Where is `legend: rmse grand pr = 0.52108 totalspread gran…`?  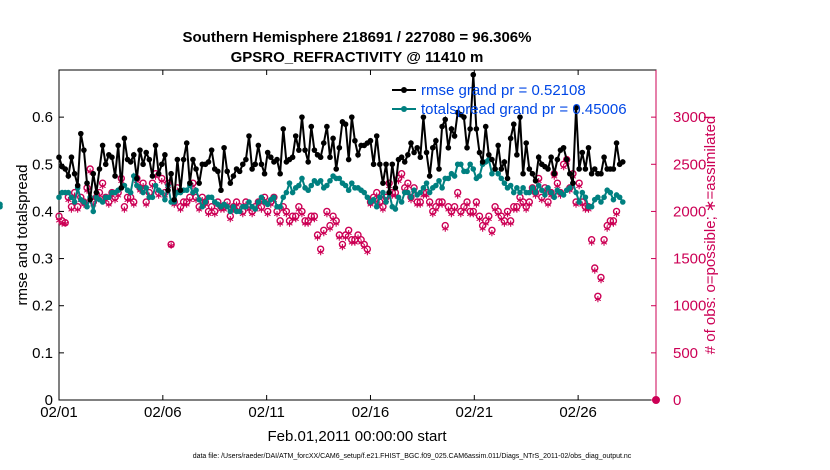 legend: rmse grand pr = 0.52108 totalspread gran… is located at coordinates (509, 100).